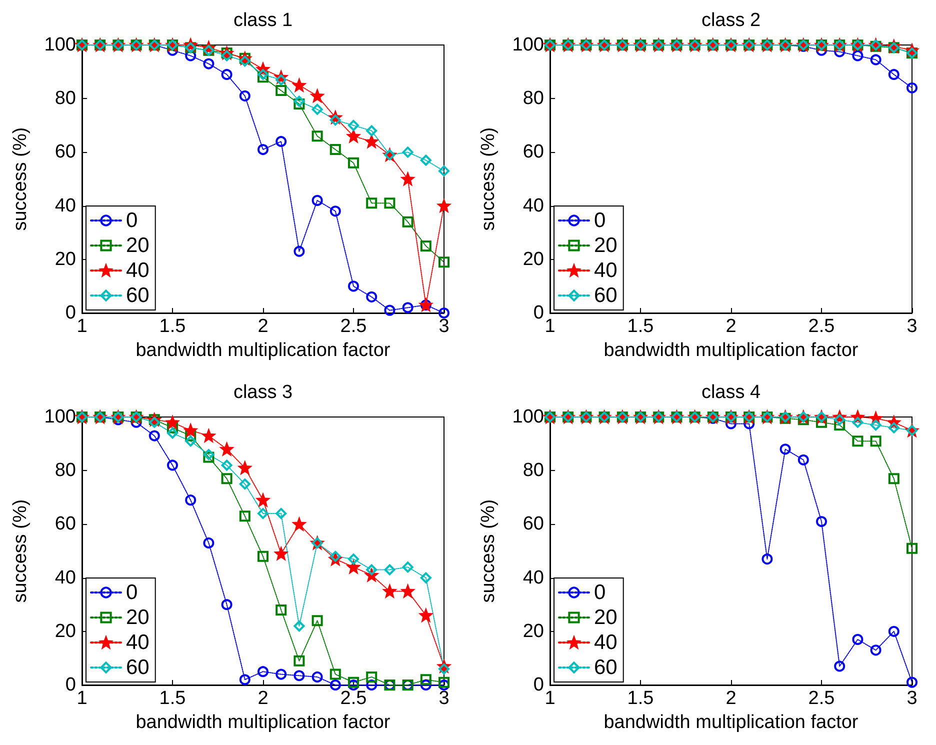  What do you see at coordinates (263, 392) in the screenshot?
I see `chart-title: class 3` at bounding box center [263, 392].